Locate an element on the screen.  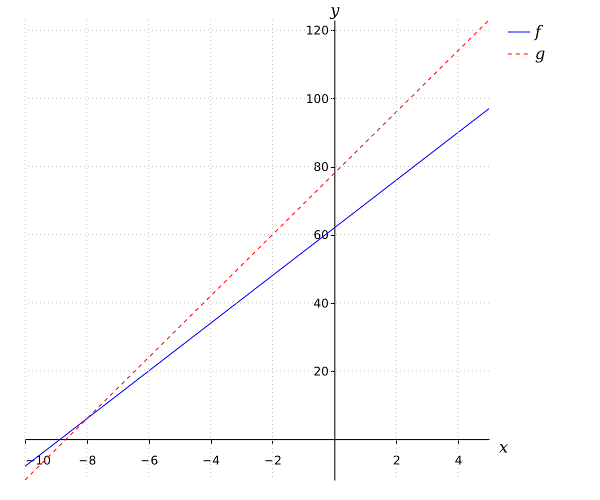
y-tick-label: 20 is located at coordinates (321, 371).